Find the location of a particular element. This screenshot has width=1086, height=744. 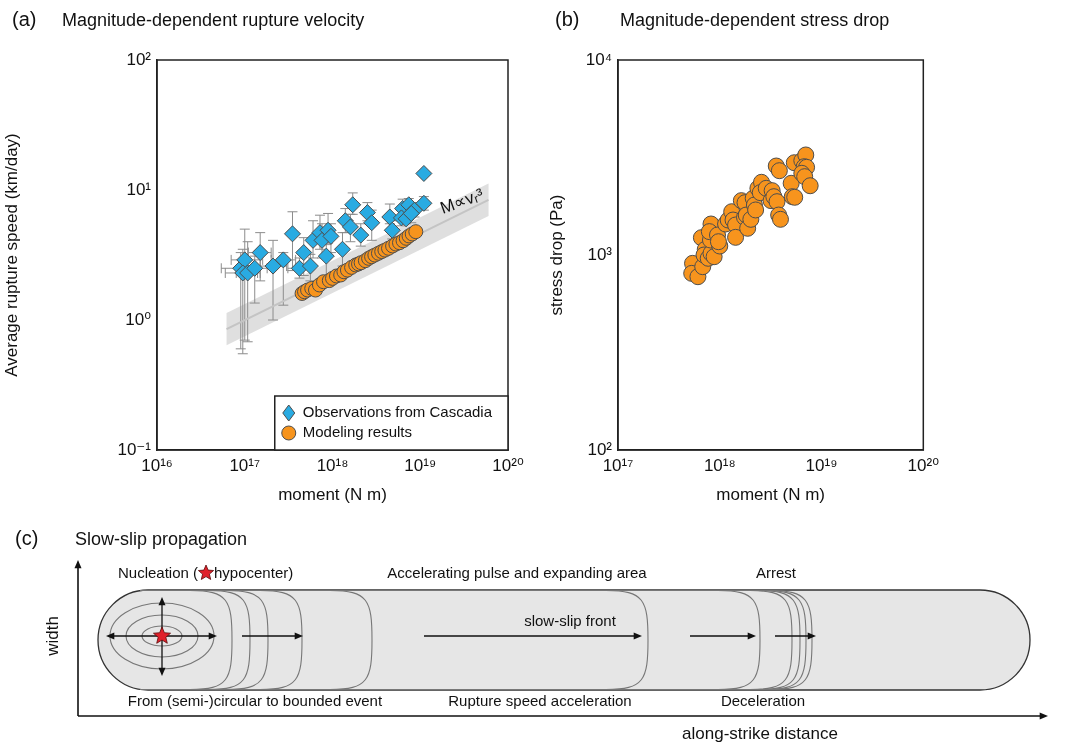

chart-title: Magnitude-dependent rupture velocity is located at coordinates (213, 20).